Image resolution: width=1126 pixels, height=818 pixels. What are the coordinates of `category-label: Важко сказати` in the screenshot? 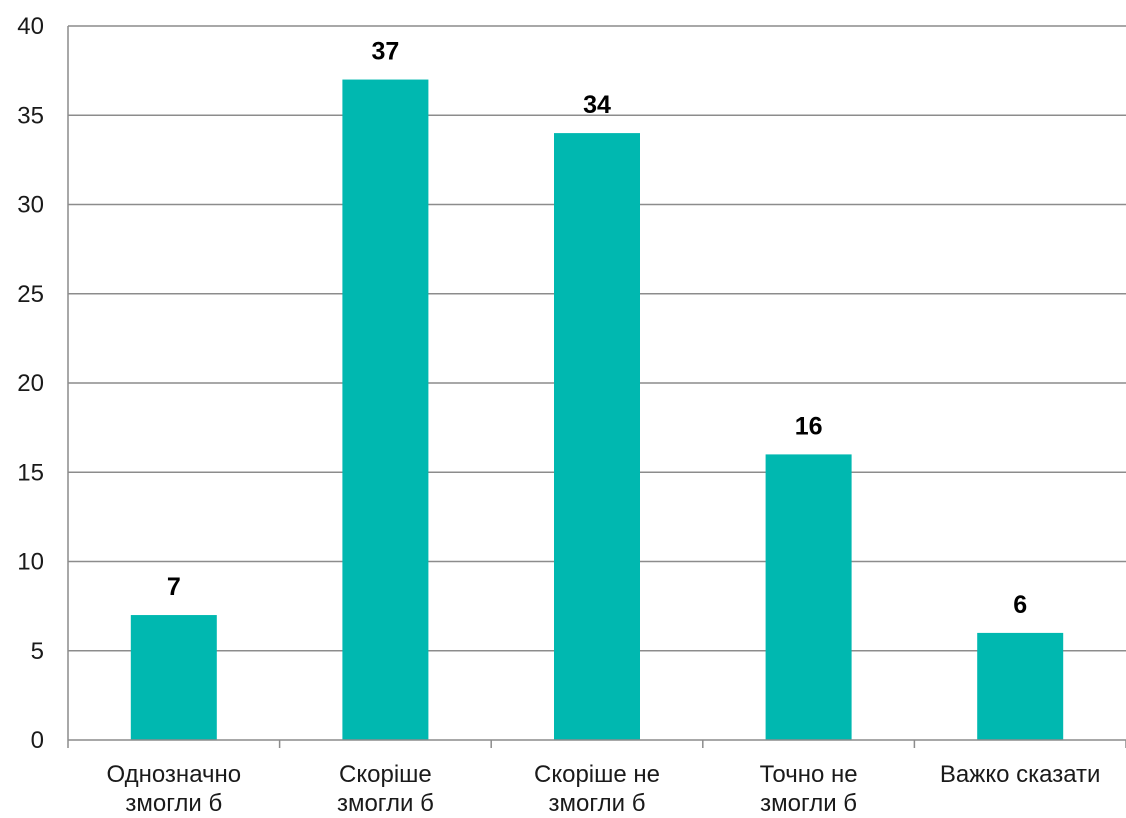 It's located at (1020, 774).